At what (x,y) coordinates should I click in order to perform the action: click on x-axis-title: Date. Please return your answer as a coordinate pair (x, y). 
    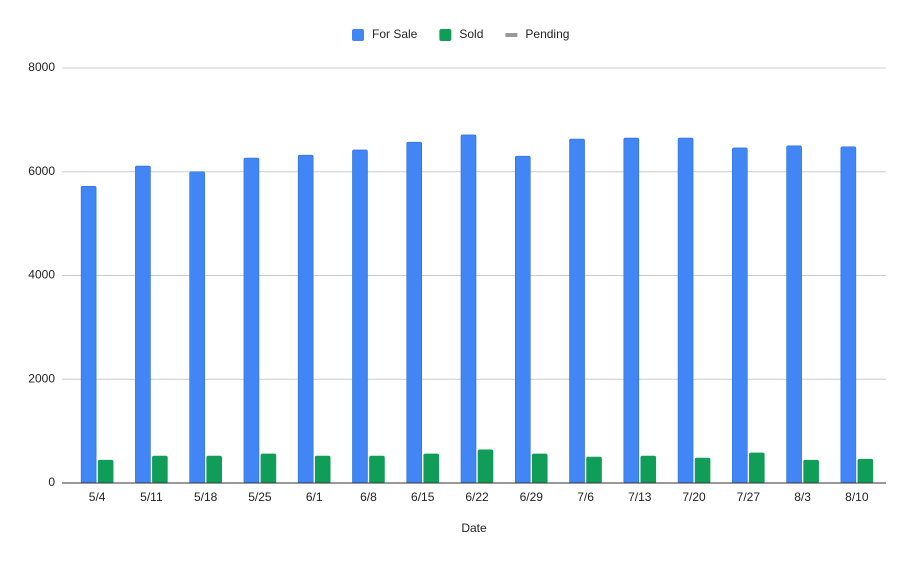
    Looking at the image, I should click on (474, 528).